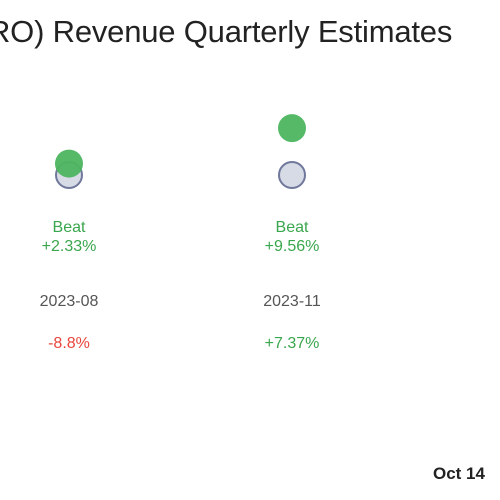 The width and height of the screenshot is (500, 500). Describe the element at coordinates (292, 343) in the screenshot. I see `yoy-label: +7.37%` at that location.